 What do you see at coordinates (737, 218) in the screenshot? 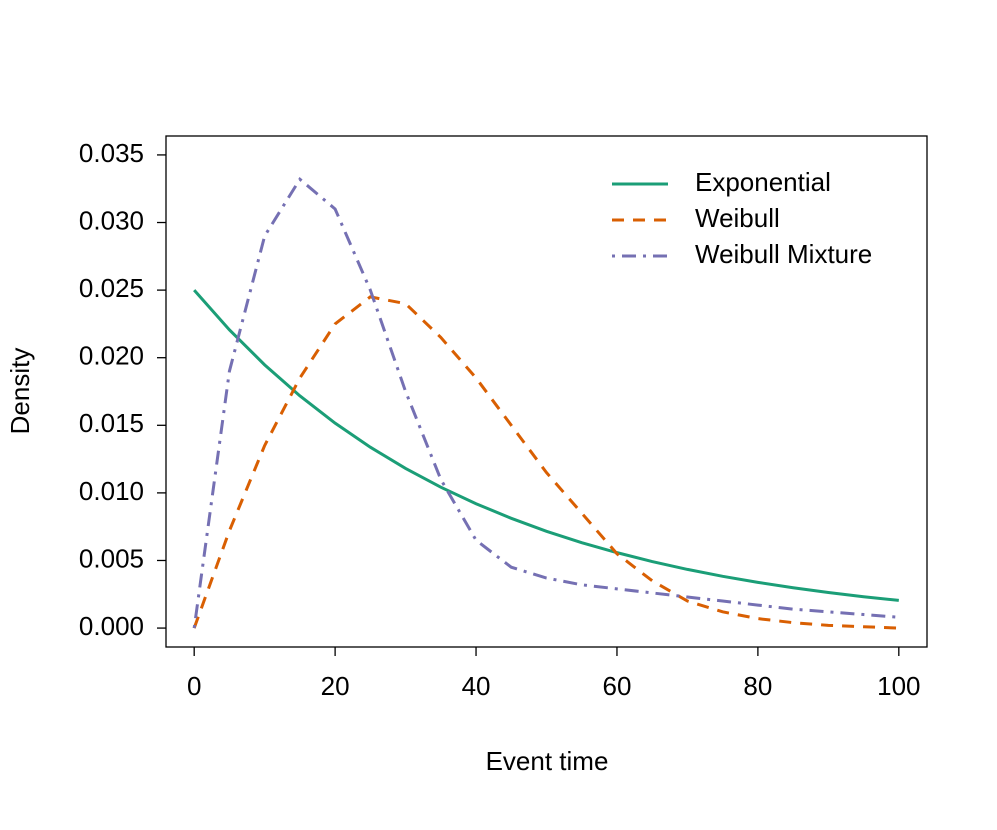
I see `legend-label: Weibull` at bounding box center [737, 218].